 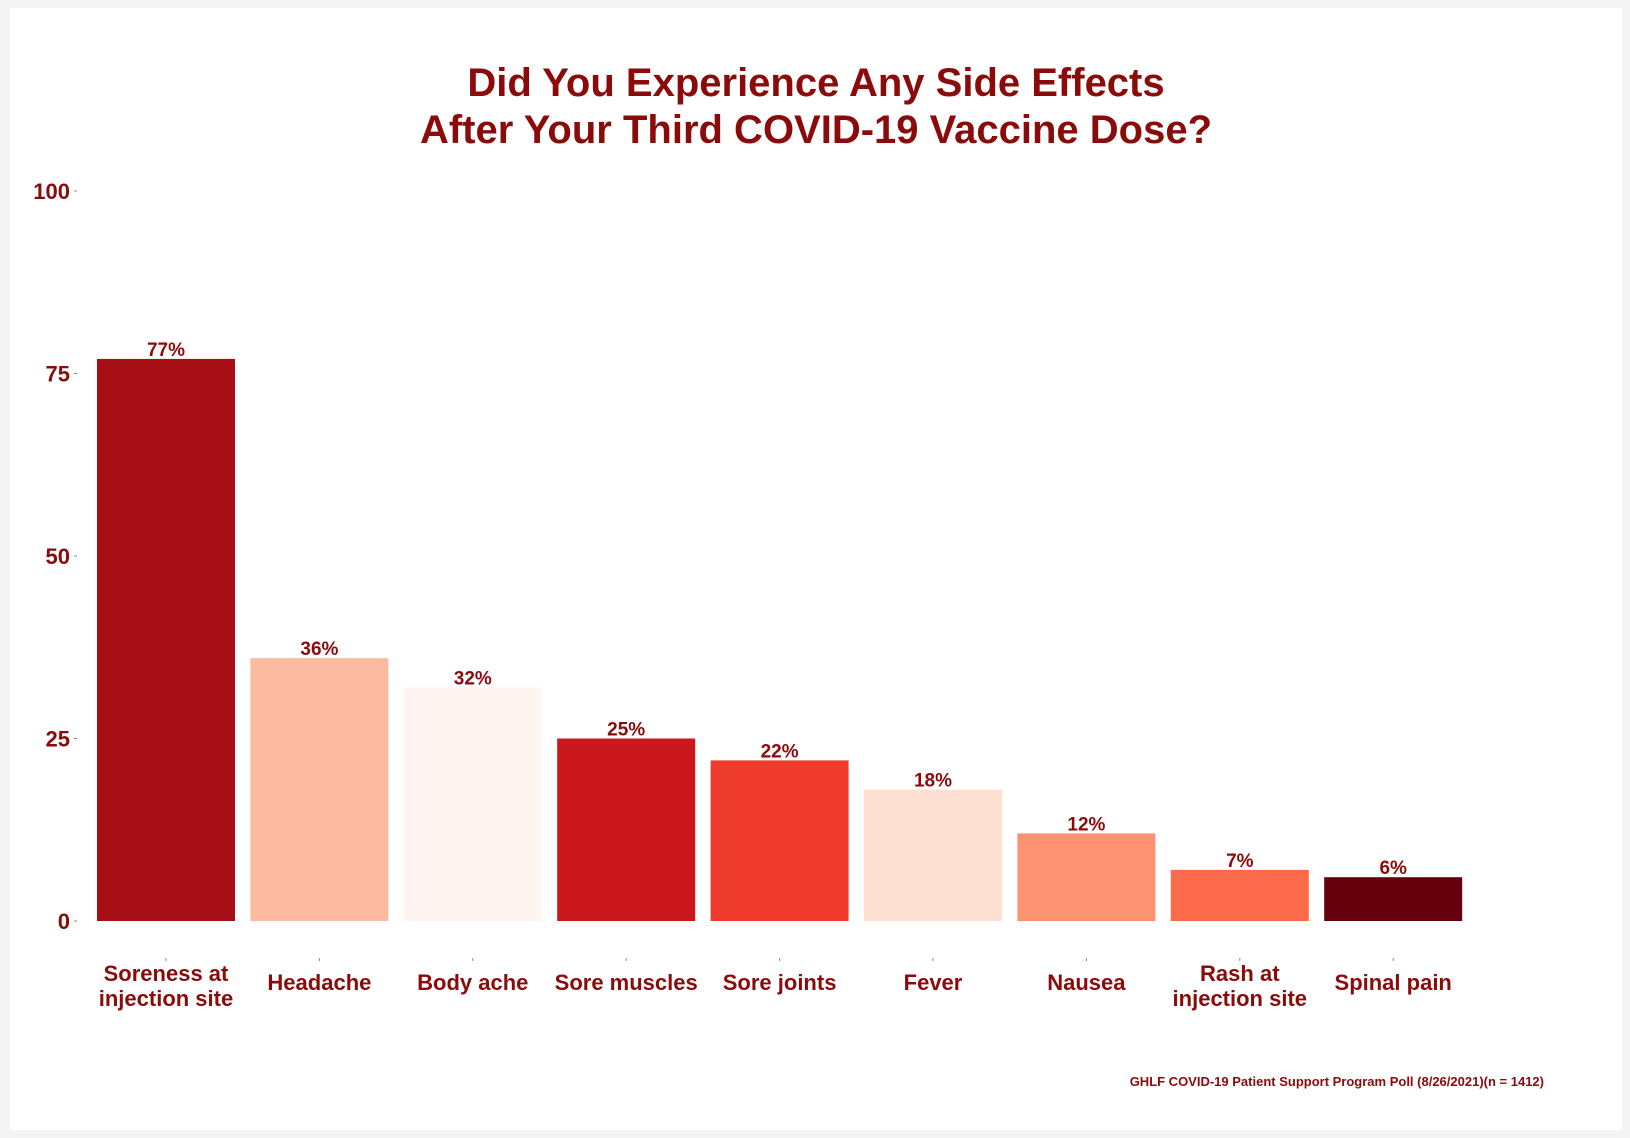 I want to click on y-tick-label: 25, so click(x=58, y=739).